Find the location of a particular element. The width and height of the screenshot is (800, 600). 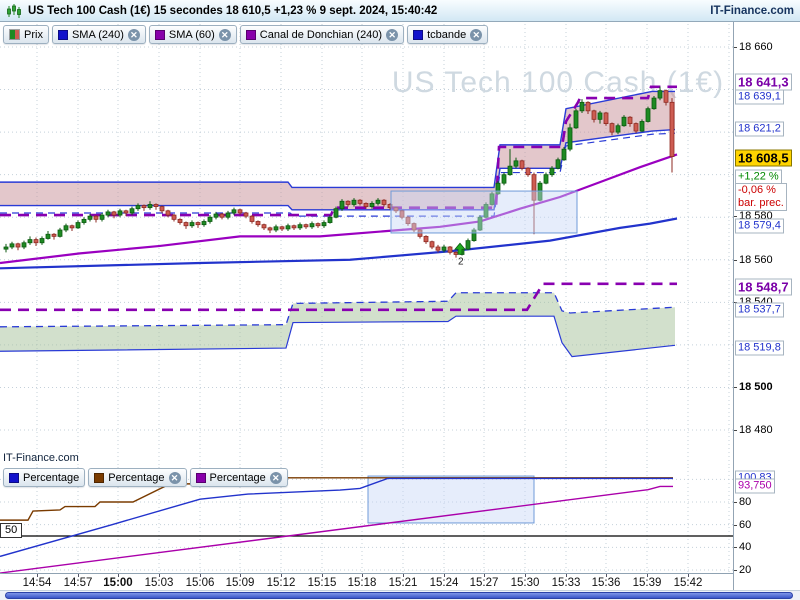

time-axis-label: 15:06 is located at coordinates (200, 583).